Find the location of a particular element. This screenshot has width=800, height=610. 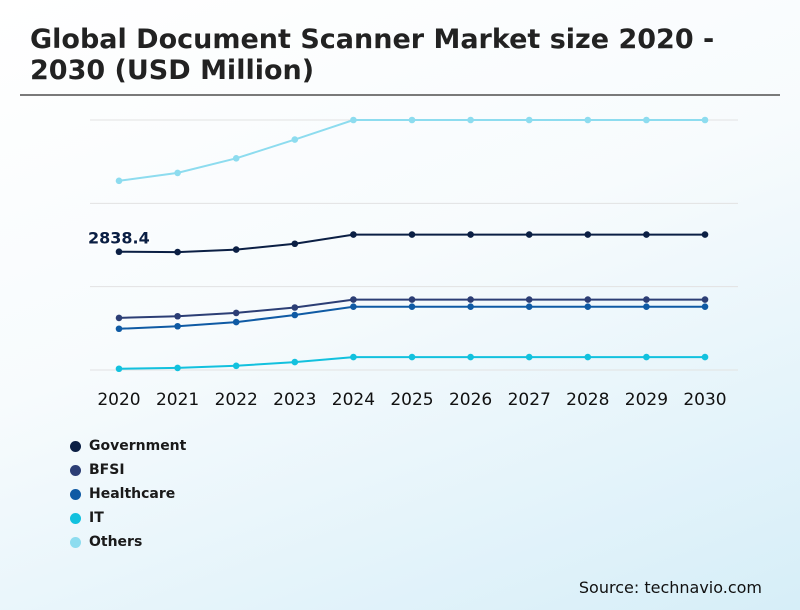

x-tick-label: 2025 is located at coordinates (411, 400).